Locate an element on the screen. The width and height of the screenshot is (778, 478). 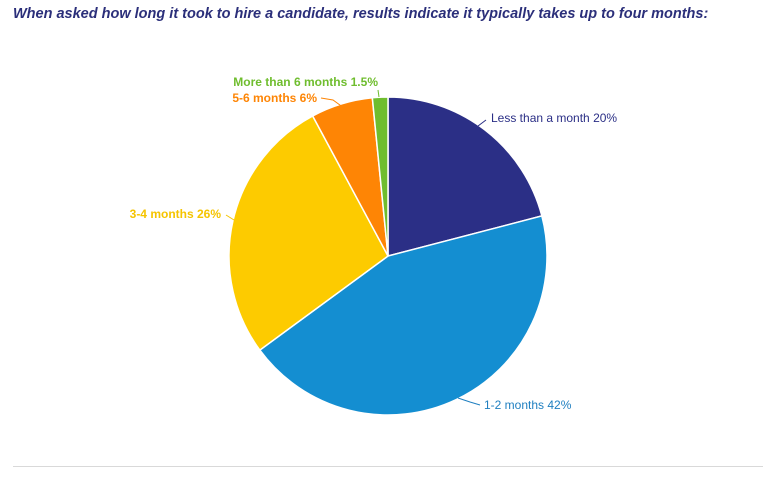
pie-slice-less-than-a-month is located at coordinates (465, 176).